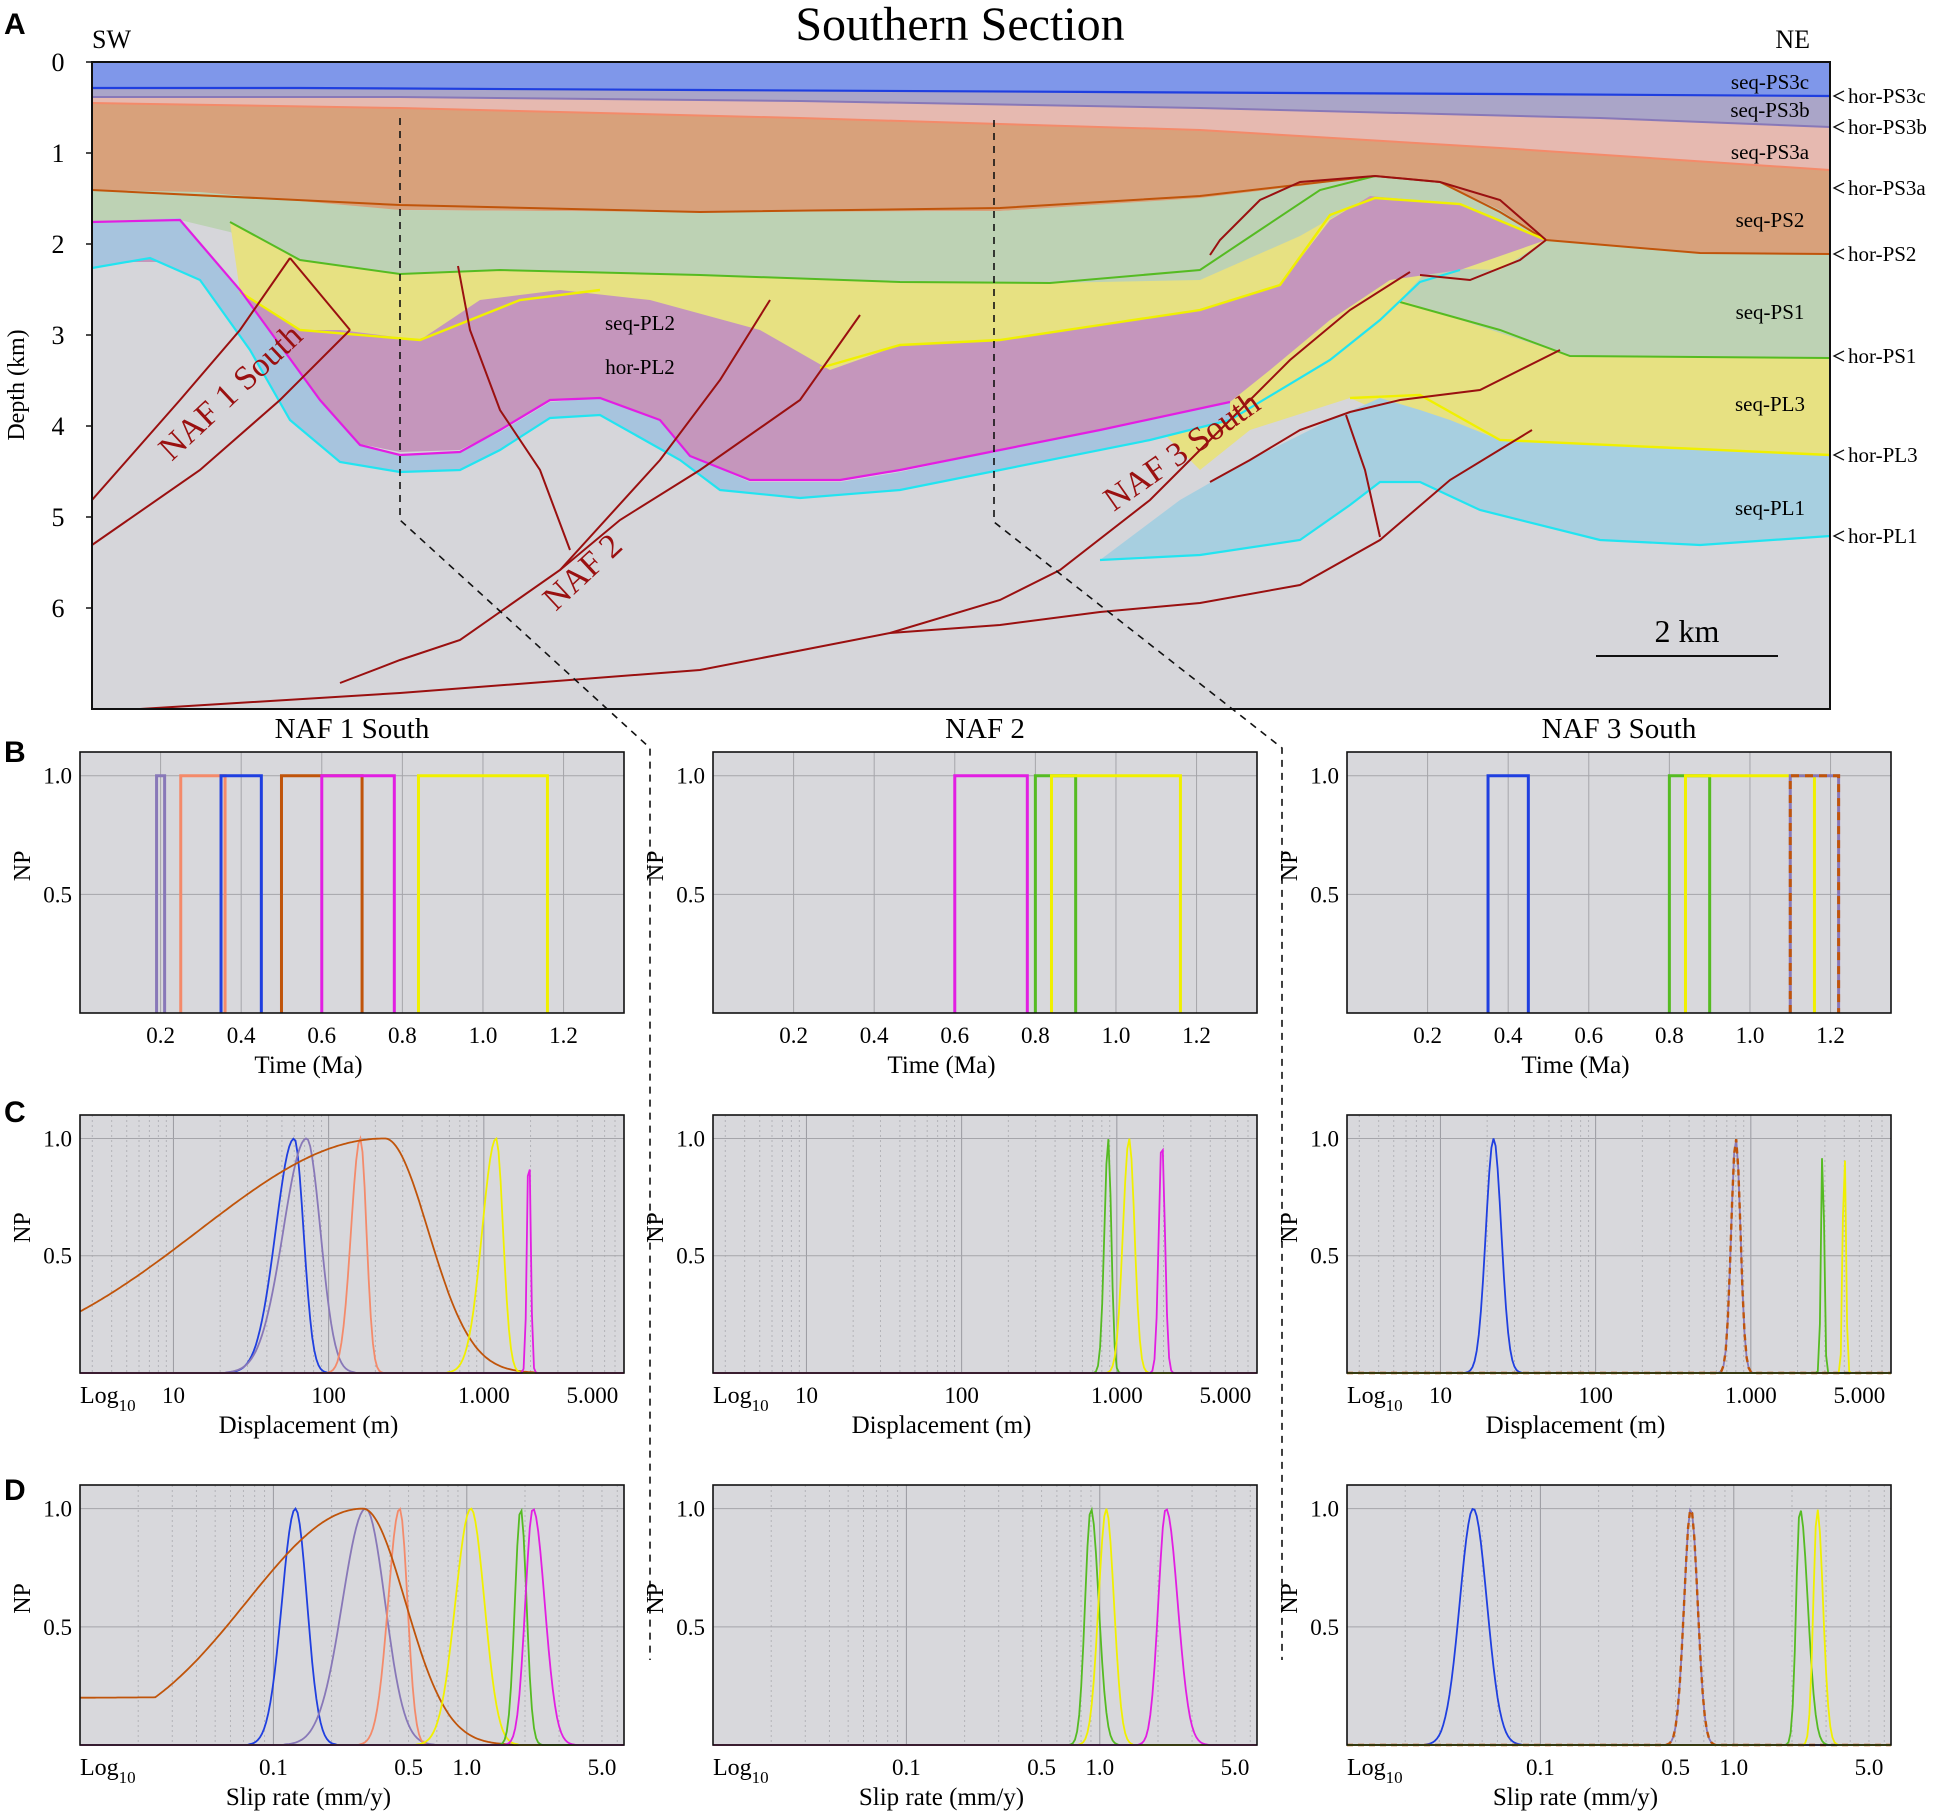  I want to click on sequence-label: seq-PL3, so click(1770, 404).